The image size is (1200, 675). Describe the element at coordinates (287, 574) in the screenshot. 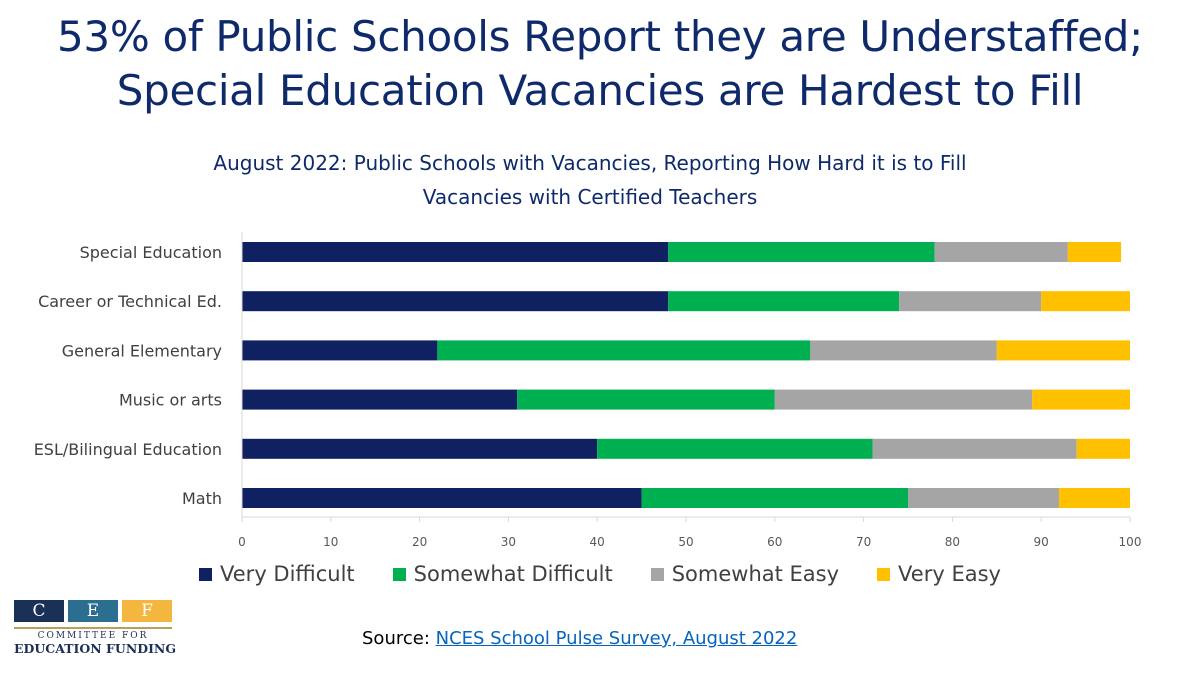

I see `legend-label: Very Difficult` at that location.